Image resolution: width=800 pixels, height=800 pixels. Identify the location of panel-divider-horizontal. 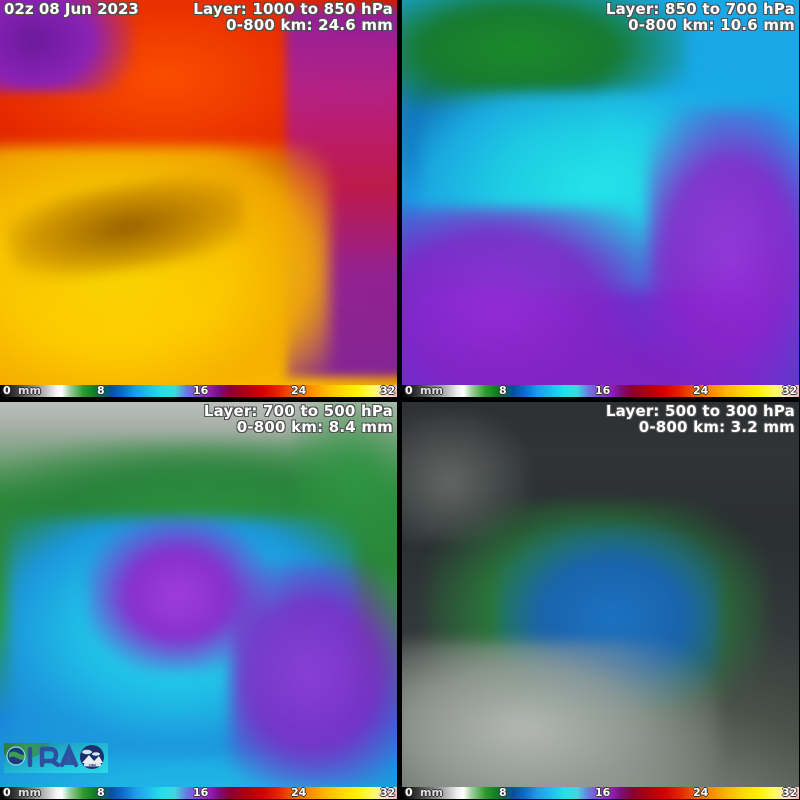
(400, 399).